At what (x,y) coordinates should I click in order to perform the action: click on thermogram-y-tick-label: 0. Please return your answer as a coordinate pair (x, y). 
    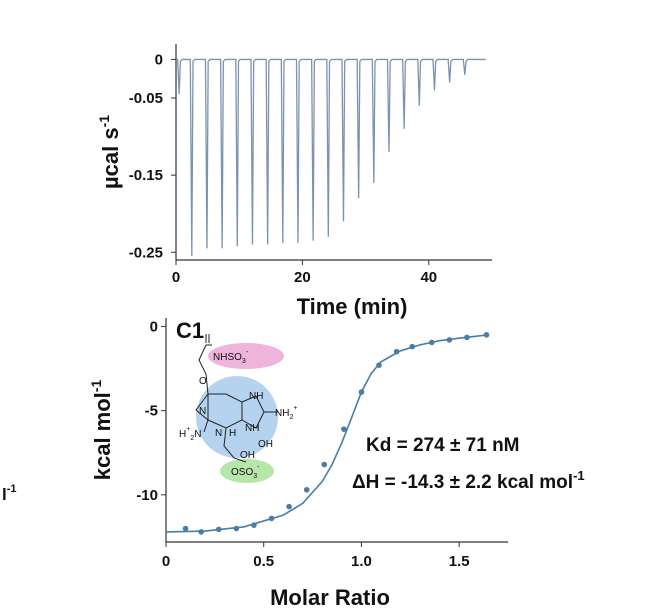
    Looking at the image, I should click on (159, 59).